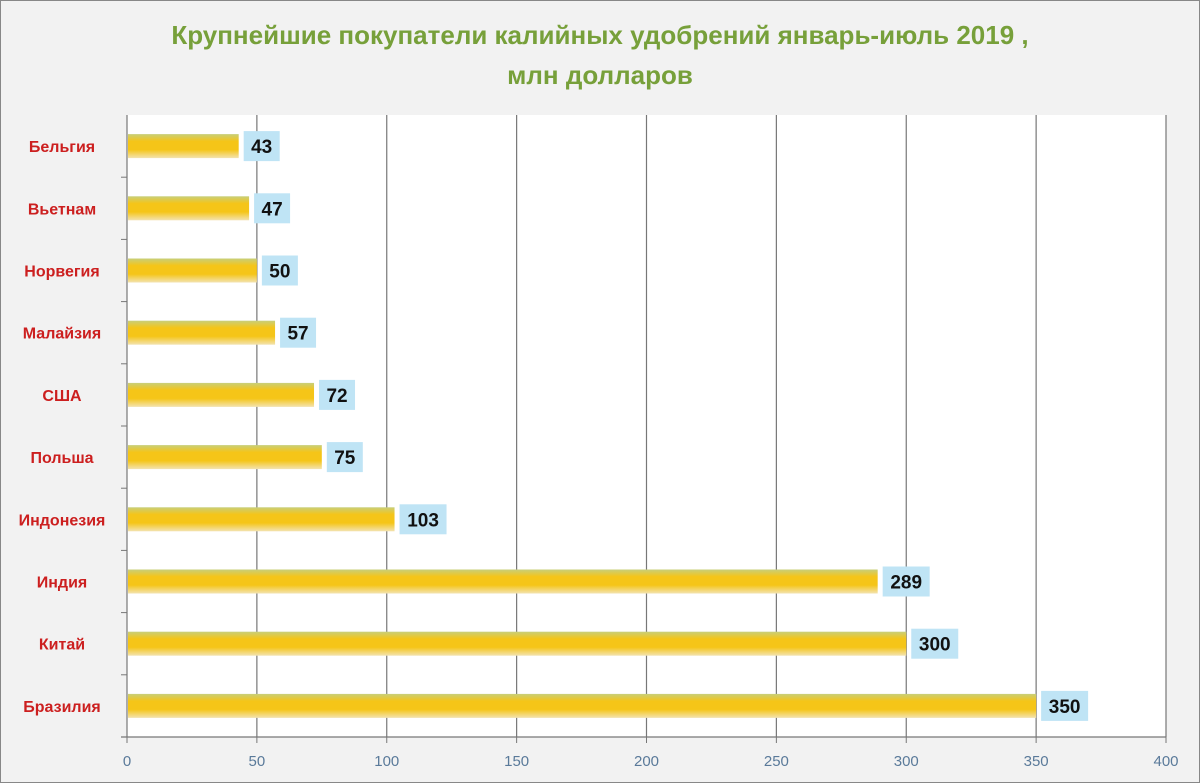 The width and height of the screenshot is (1200, 783). I want to click on data-label: 75, so click(345, 458).